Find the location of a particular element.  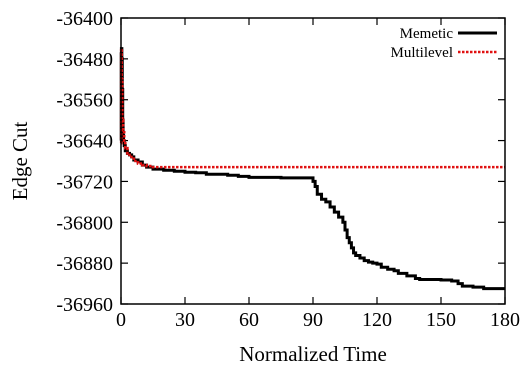

x-tick-label: 150 is located at coordinates (441, 320).